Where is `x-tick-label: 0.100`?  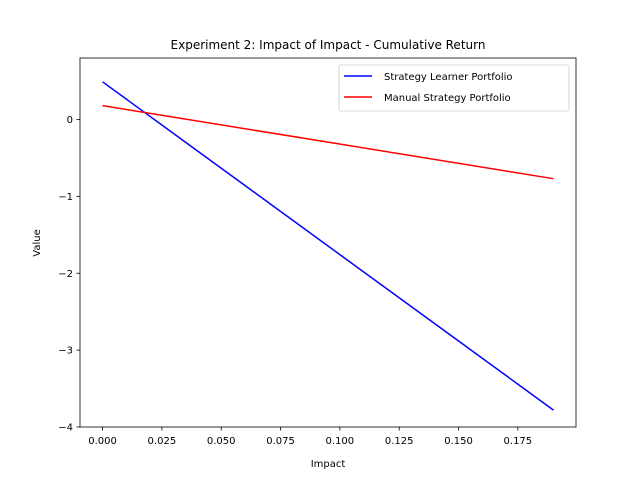
x-tick-label: 0.100 is located at coordinates (340, 441).